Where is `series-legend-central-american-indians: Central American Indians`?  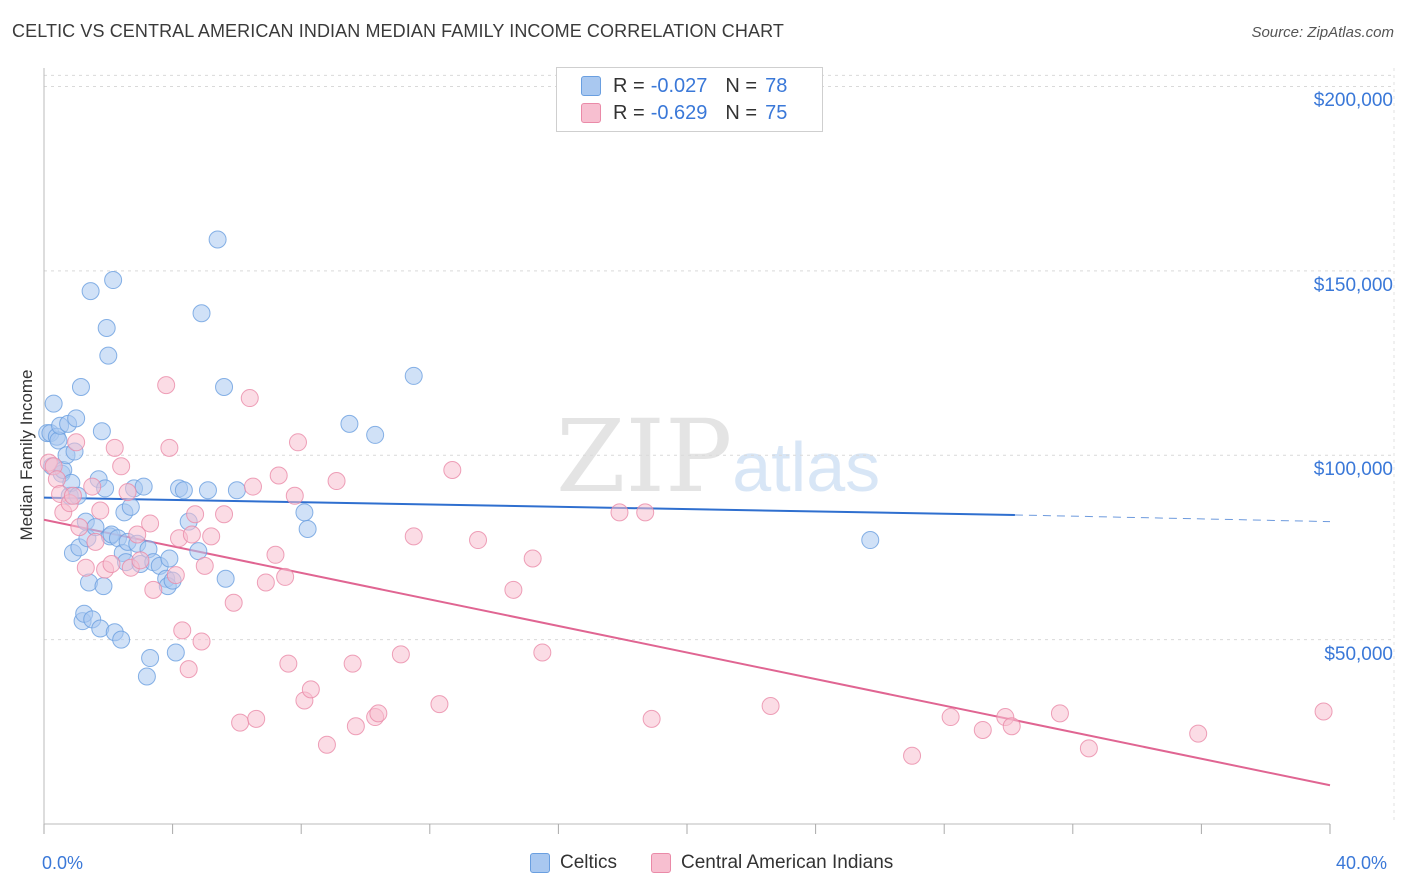 series-legend-central-american-indians: Central American Indians is located at coordinates (772, 863).